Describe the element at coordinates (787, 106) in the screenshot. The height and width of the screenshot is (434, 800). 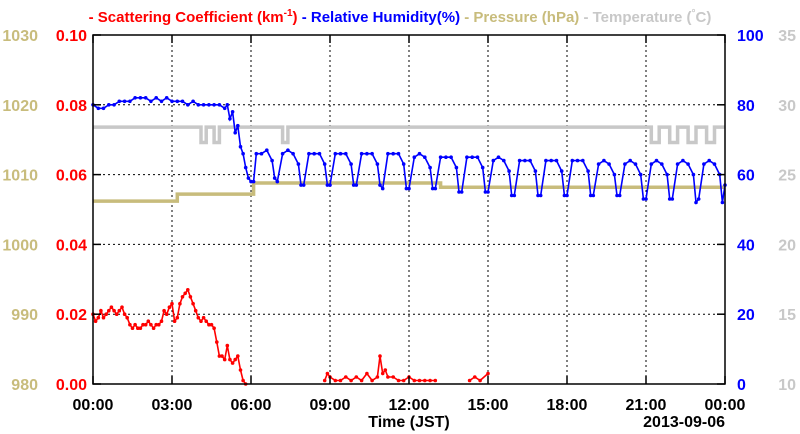
I see `temperature-axis-tick-label: 30` at that location.